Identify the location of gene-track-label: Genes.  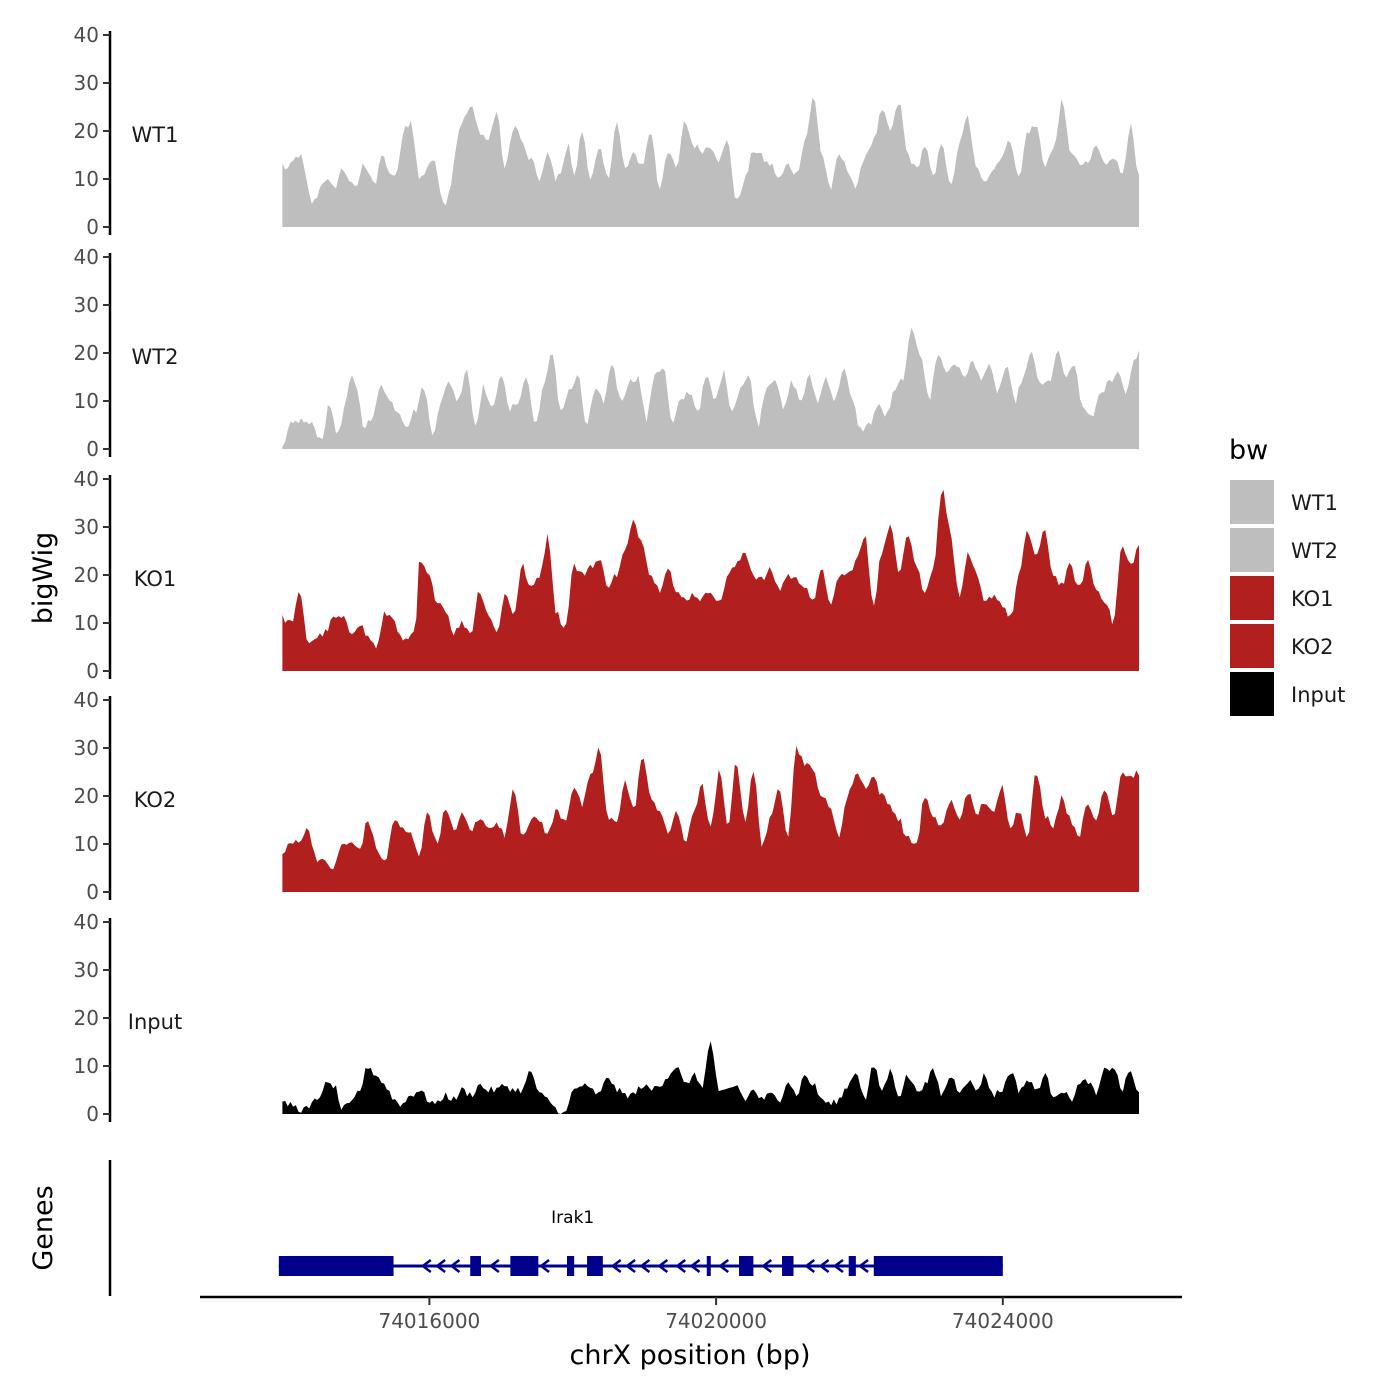
(43, 1227).